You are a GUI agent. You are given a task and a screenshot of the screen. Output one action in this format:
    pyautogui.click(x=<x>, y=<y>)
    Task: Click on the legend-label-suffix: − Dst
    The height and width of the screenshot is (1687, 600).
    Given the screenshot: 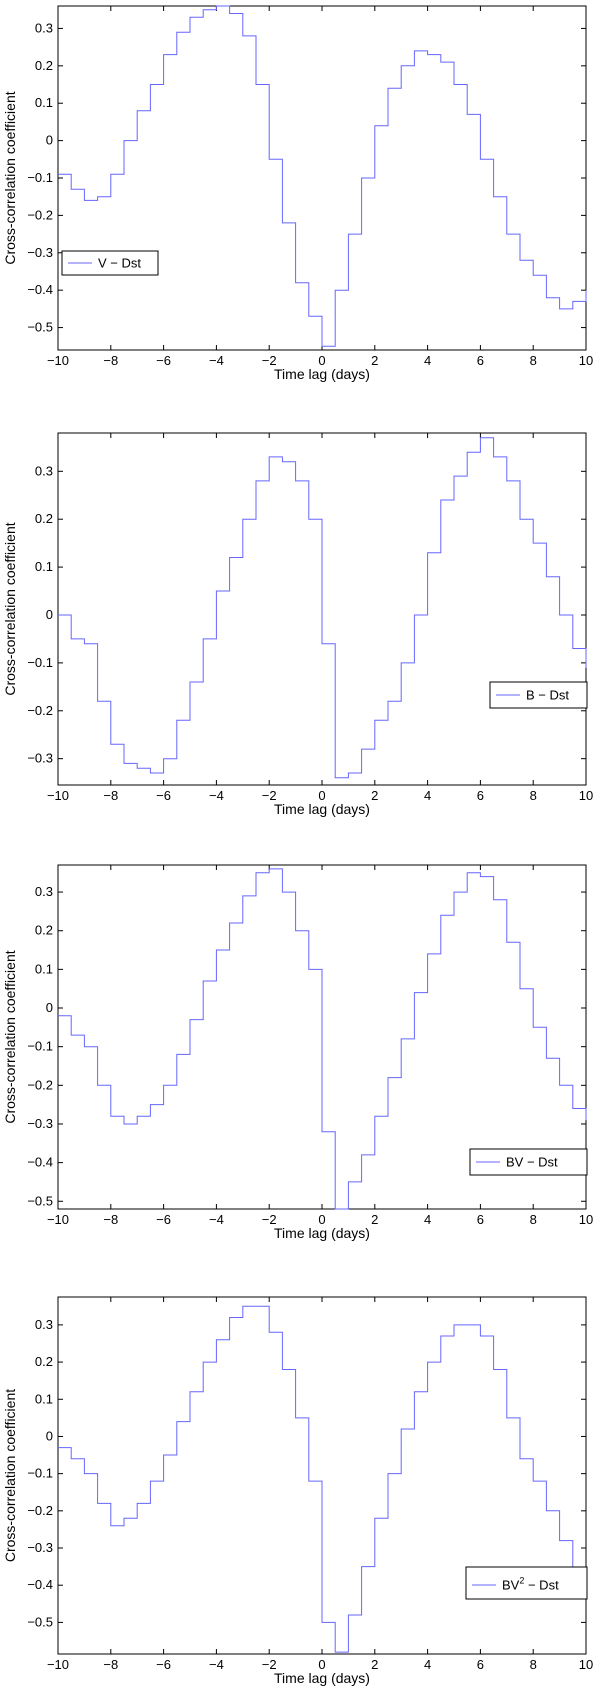 What is the action you would take?
    pyautogui.click(x=541, y=1585)
    